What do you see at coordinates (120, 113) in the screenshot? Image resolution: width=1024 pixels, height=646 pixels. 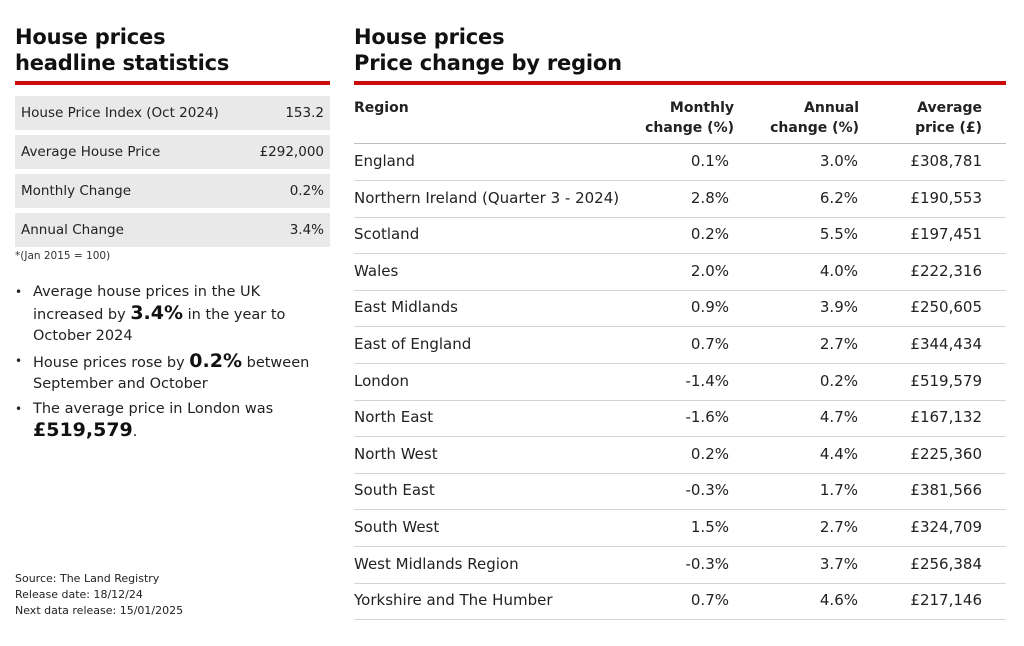 I see `stat-label: House Price Index (Oct 2024)` at bounding box center [120, 113].